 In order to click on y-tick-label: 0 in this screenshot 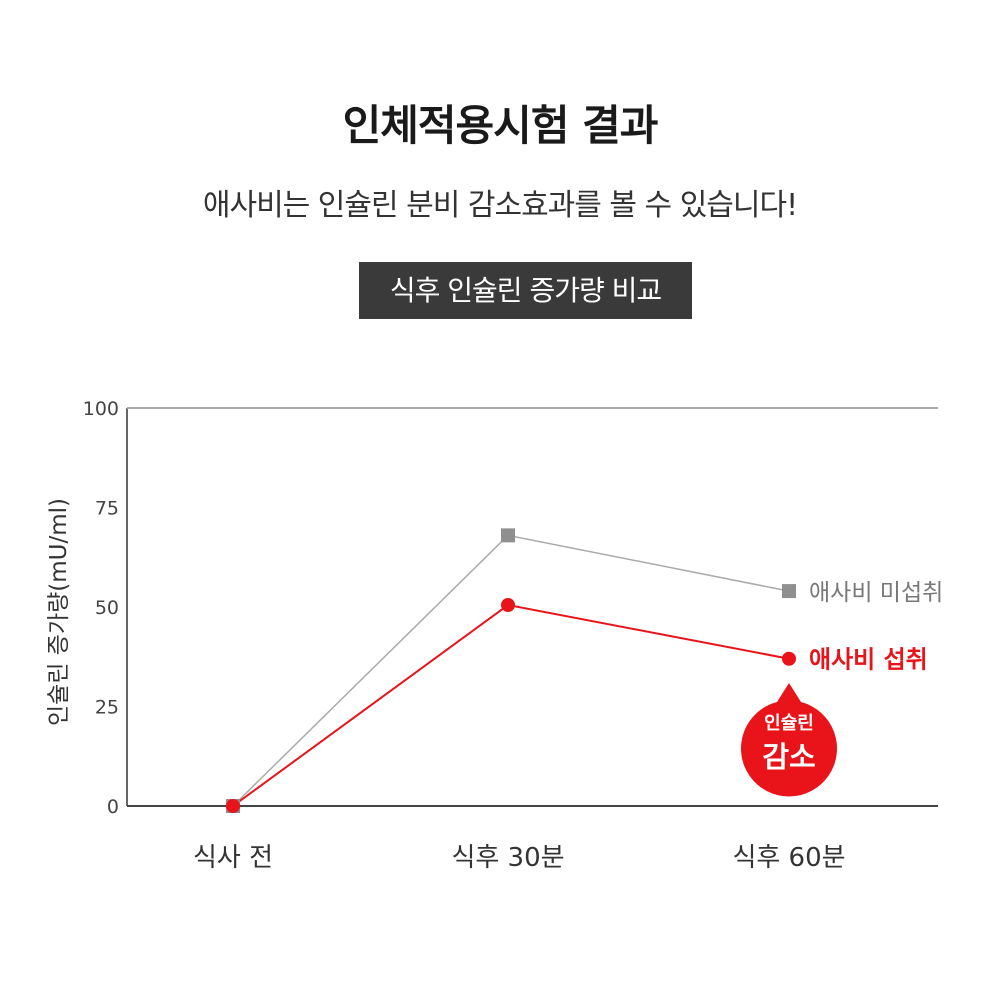, I will do `click(113, 807)`.